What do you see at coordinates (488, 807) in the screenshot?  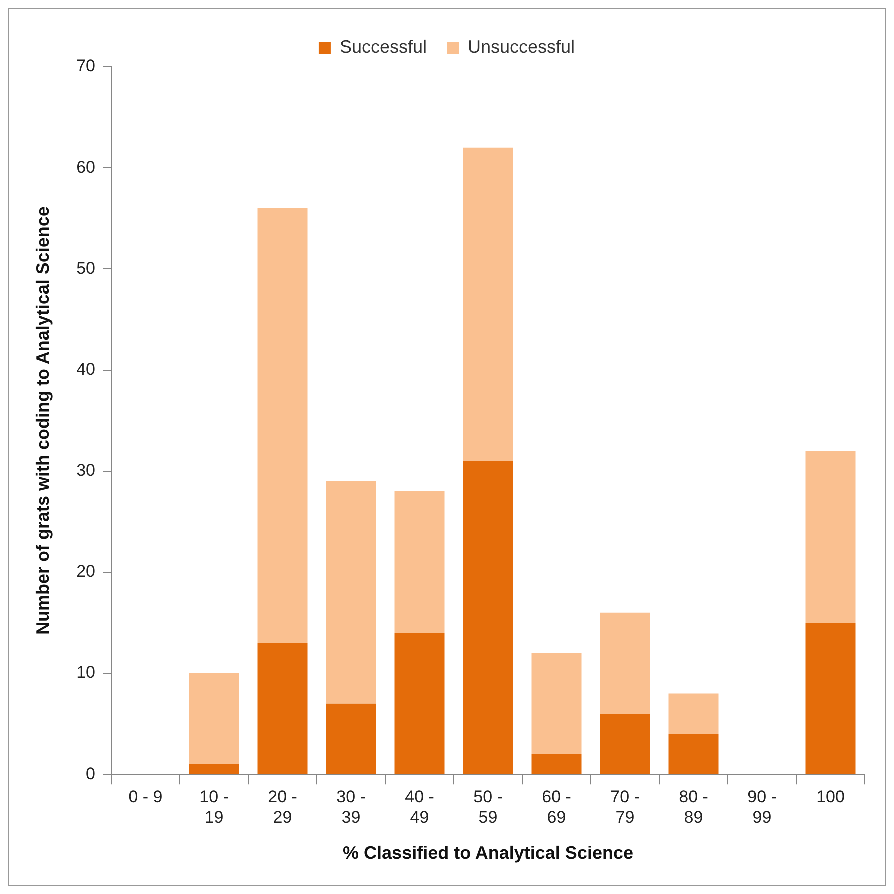 I see `x-tick-label: 50 - 59` at bounding box center [488, 807].